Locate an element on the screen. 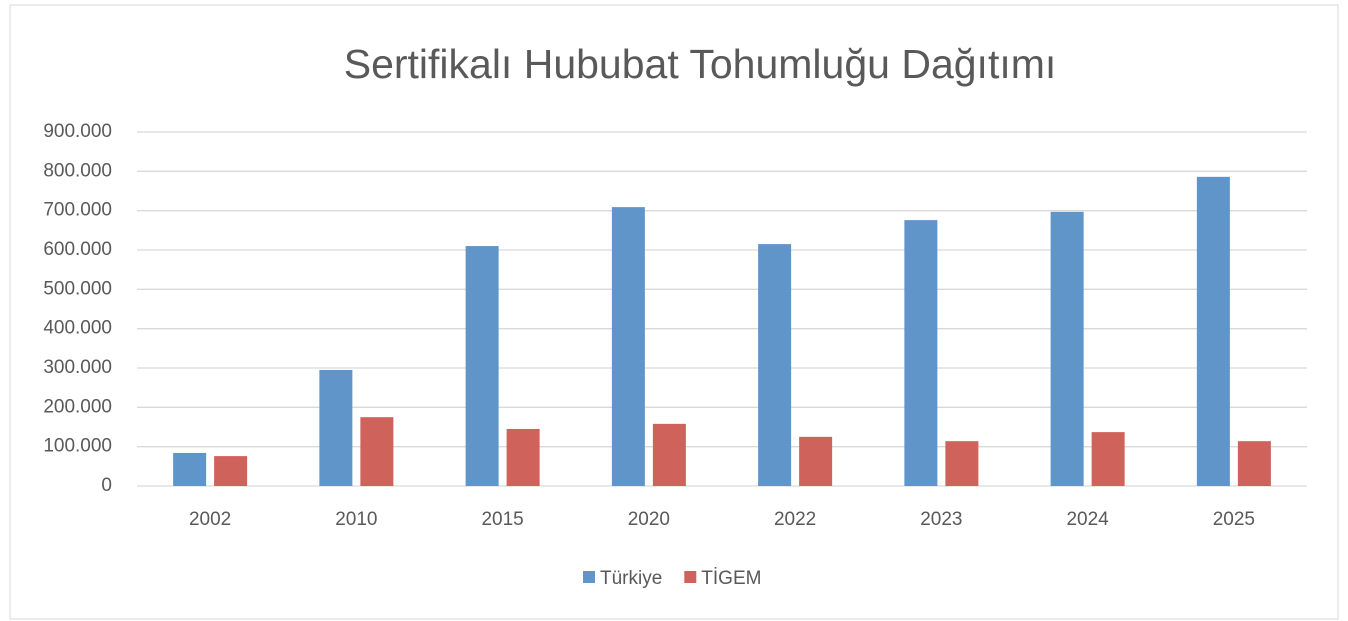 The image size is (1348, 621). legend-label: TİGEM is located at coordinates (731, 578).